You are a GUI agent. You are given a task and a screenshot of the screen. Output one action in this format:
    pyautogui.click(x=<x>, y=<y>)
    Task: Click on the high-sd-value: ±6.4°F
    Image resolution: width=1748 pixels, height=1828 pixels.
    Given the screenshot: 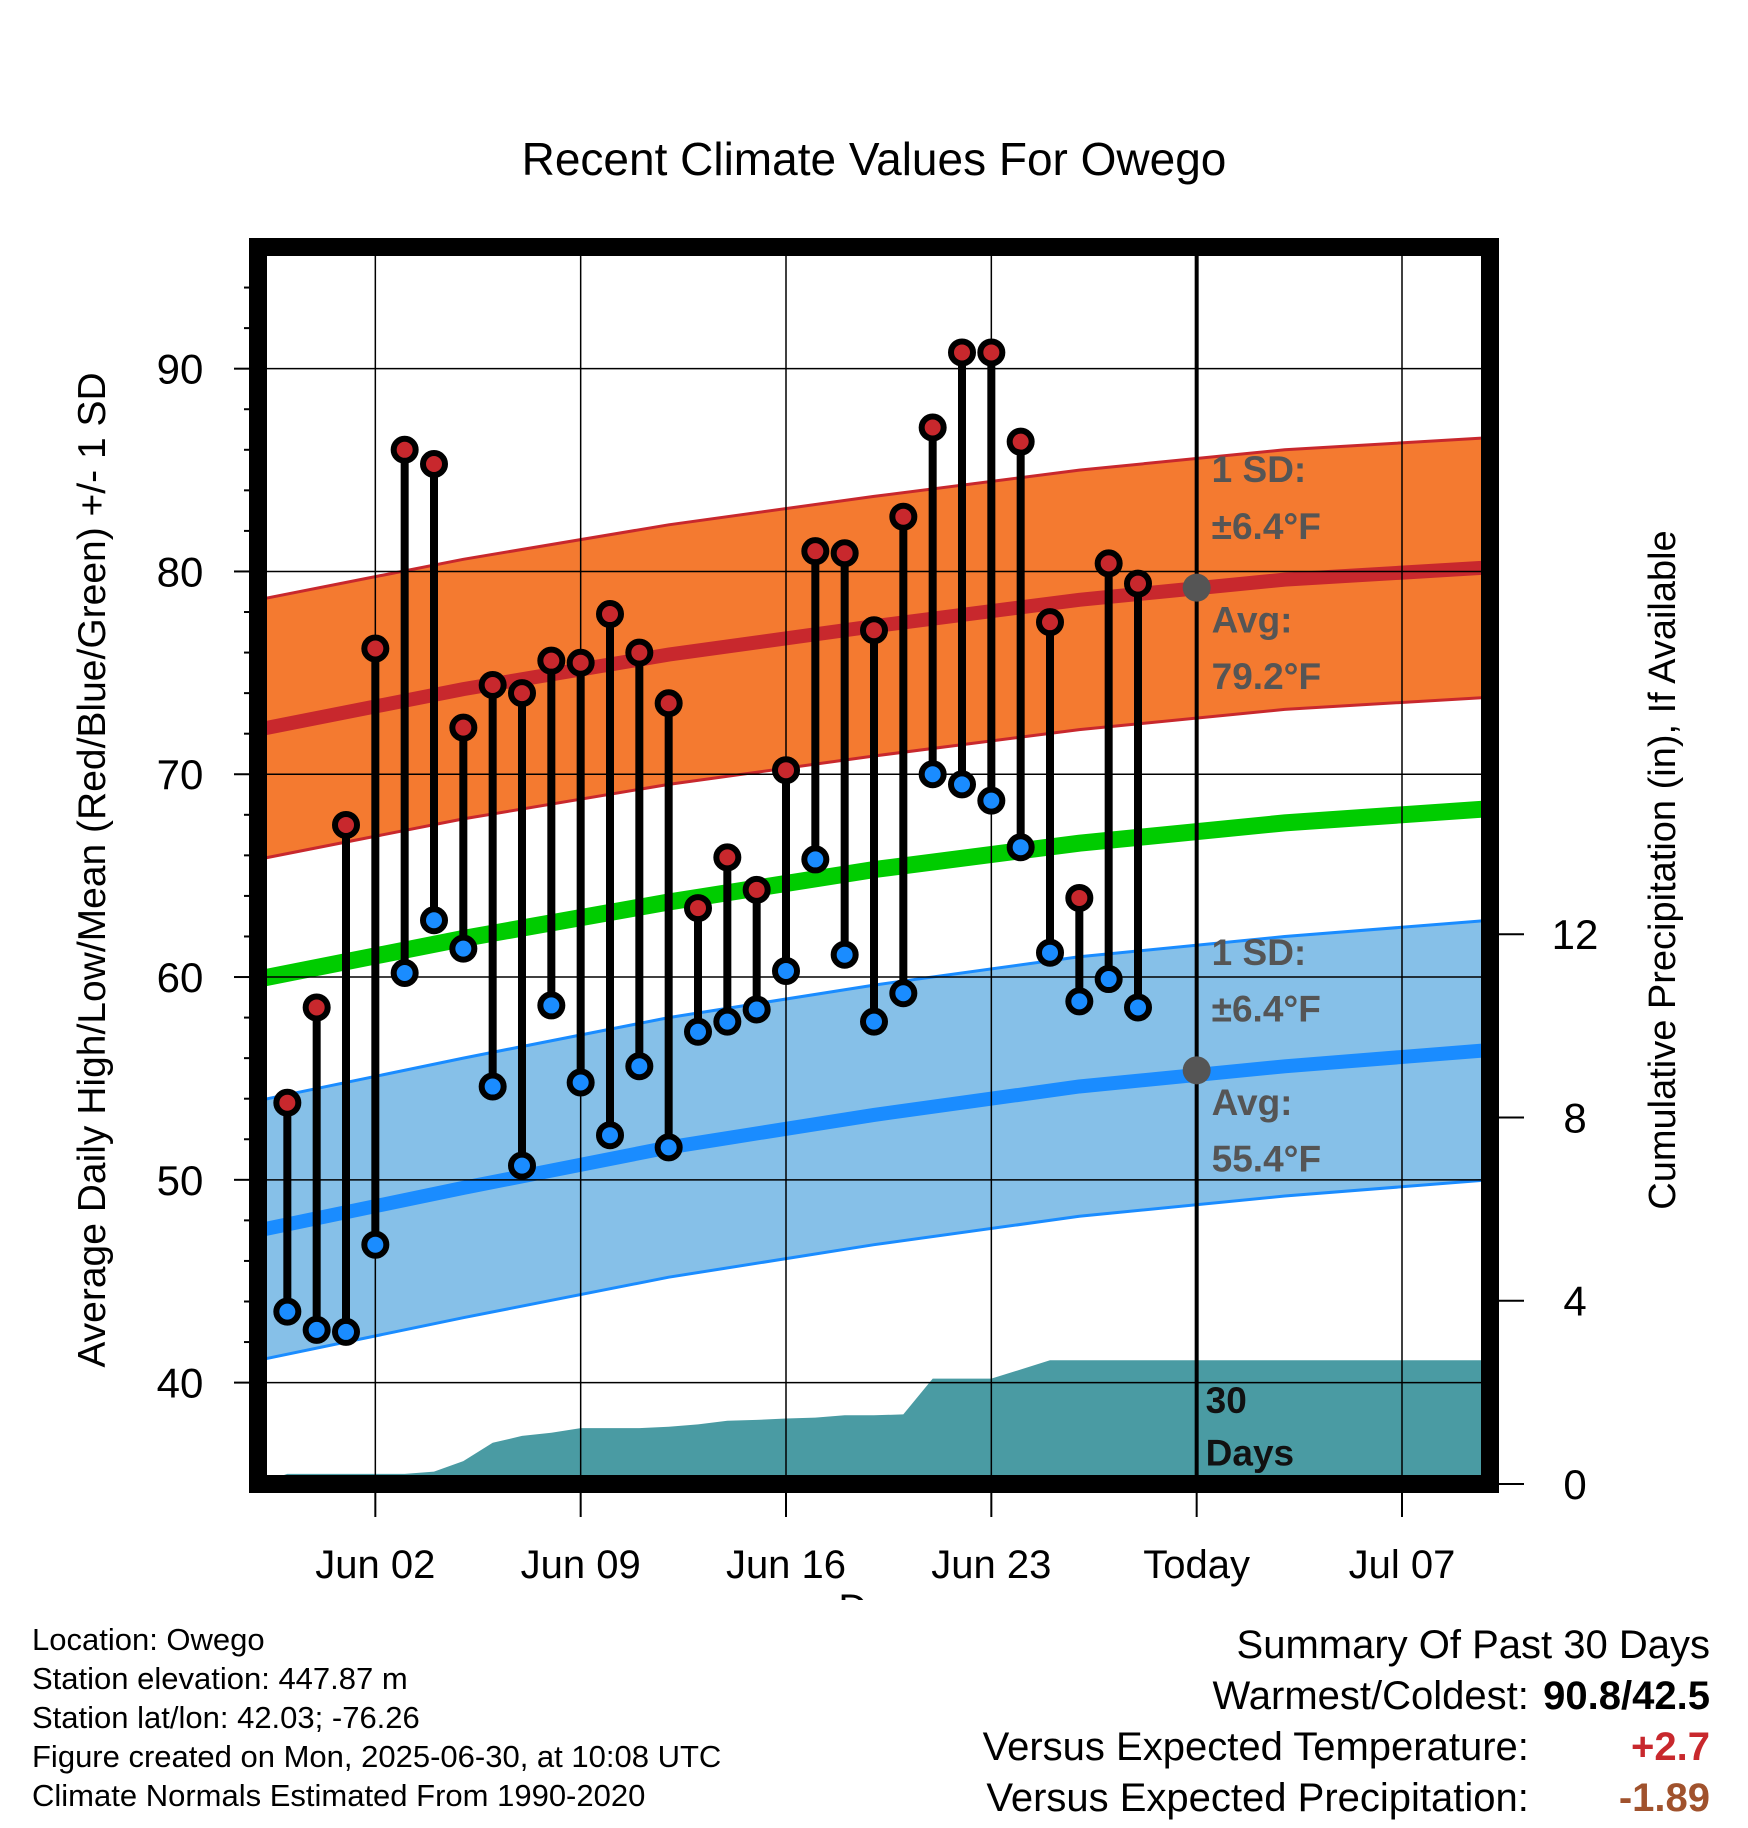 What is the action you would take?
    pyautogui.click(x=1266, y=526)
    